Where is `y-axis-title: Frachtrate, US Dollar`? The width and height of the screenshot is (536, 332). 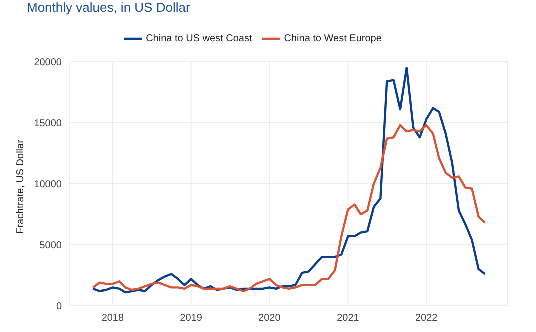 y-axis-title: Frachtrate, US Dollar is located at coordinates (21, 186).